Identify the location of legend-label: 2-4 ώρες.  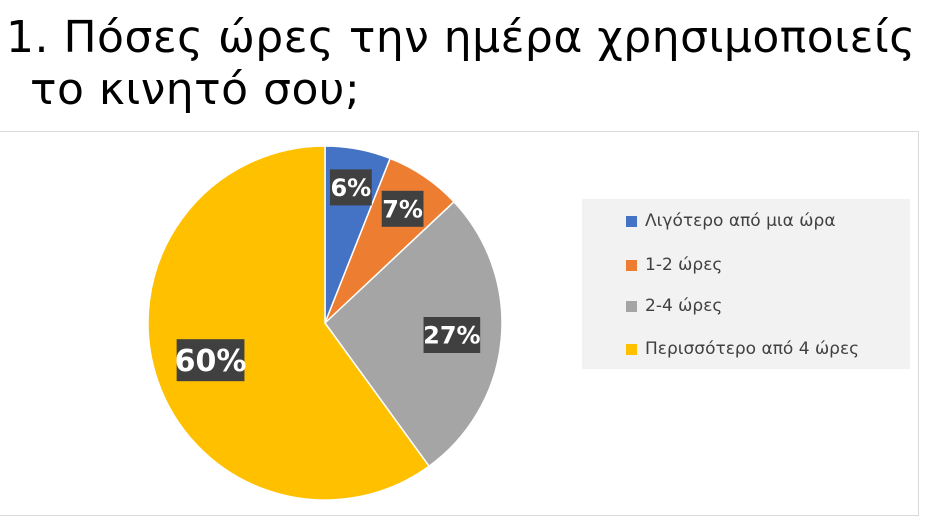
(684, 306).